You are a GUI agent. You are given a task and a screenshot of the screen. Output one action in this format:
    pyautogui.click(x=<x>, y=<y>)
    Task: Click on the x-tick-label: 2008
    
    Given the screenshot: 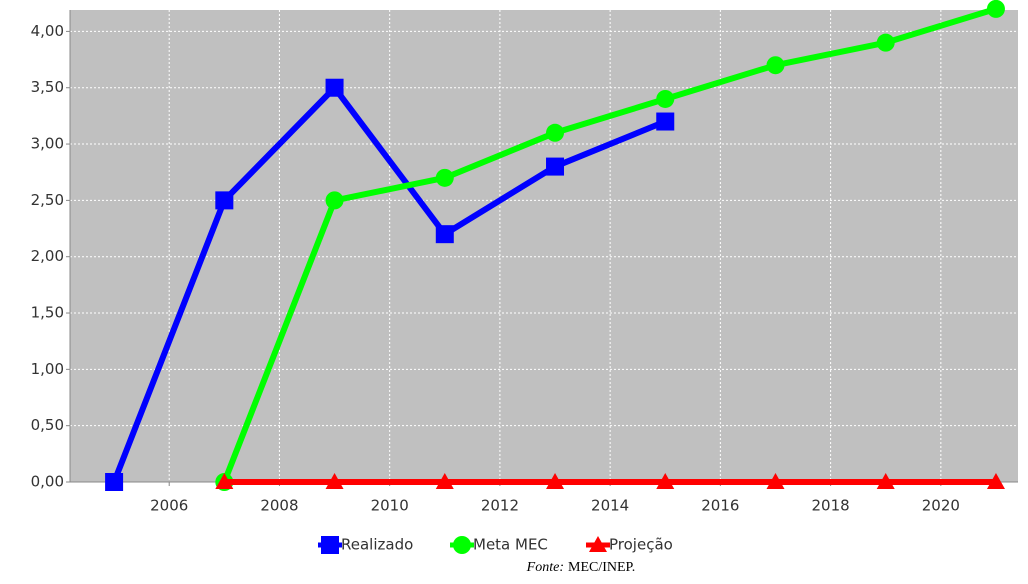 What is the action you would take?
    pyautogui.click(x=279, y=506)
    